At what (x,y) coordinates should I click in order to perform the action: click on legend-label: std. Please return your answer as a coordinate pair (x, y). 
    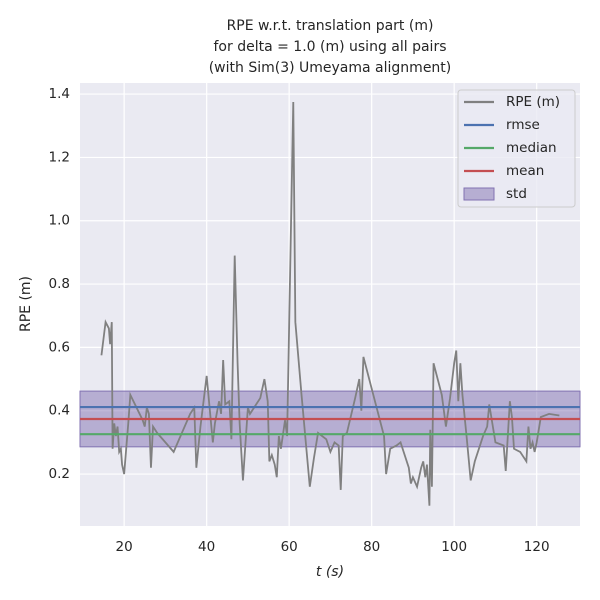
    Looking at the image, I should click on (516, 194).